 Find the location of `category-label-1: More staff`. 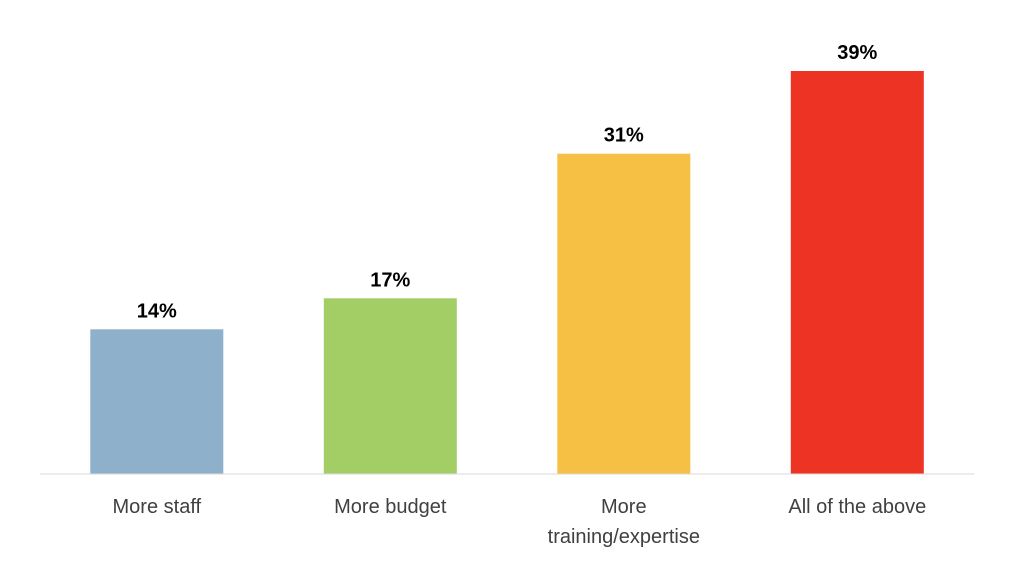

category-label-1: More staff is located at coordinates (157, 507).